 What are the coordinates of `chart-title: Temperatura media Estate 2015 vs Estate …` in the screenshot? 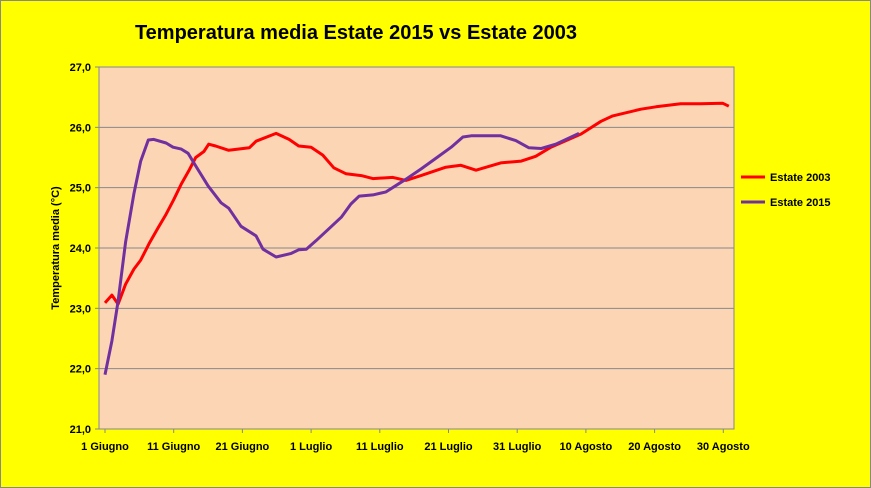 It's located at (356, 33).